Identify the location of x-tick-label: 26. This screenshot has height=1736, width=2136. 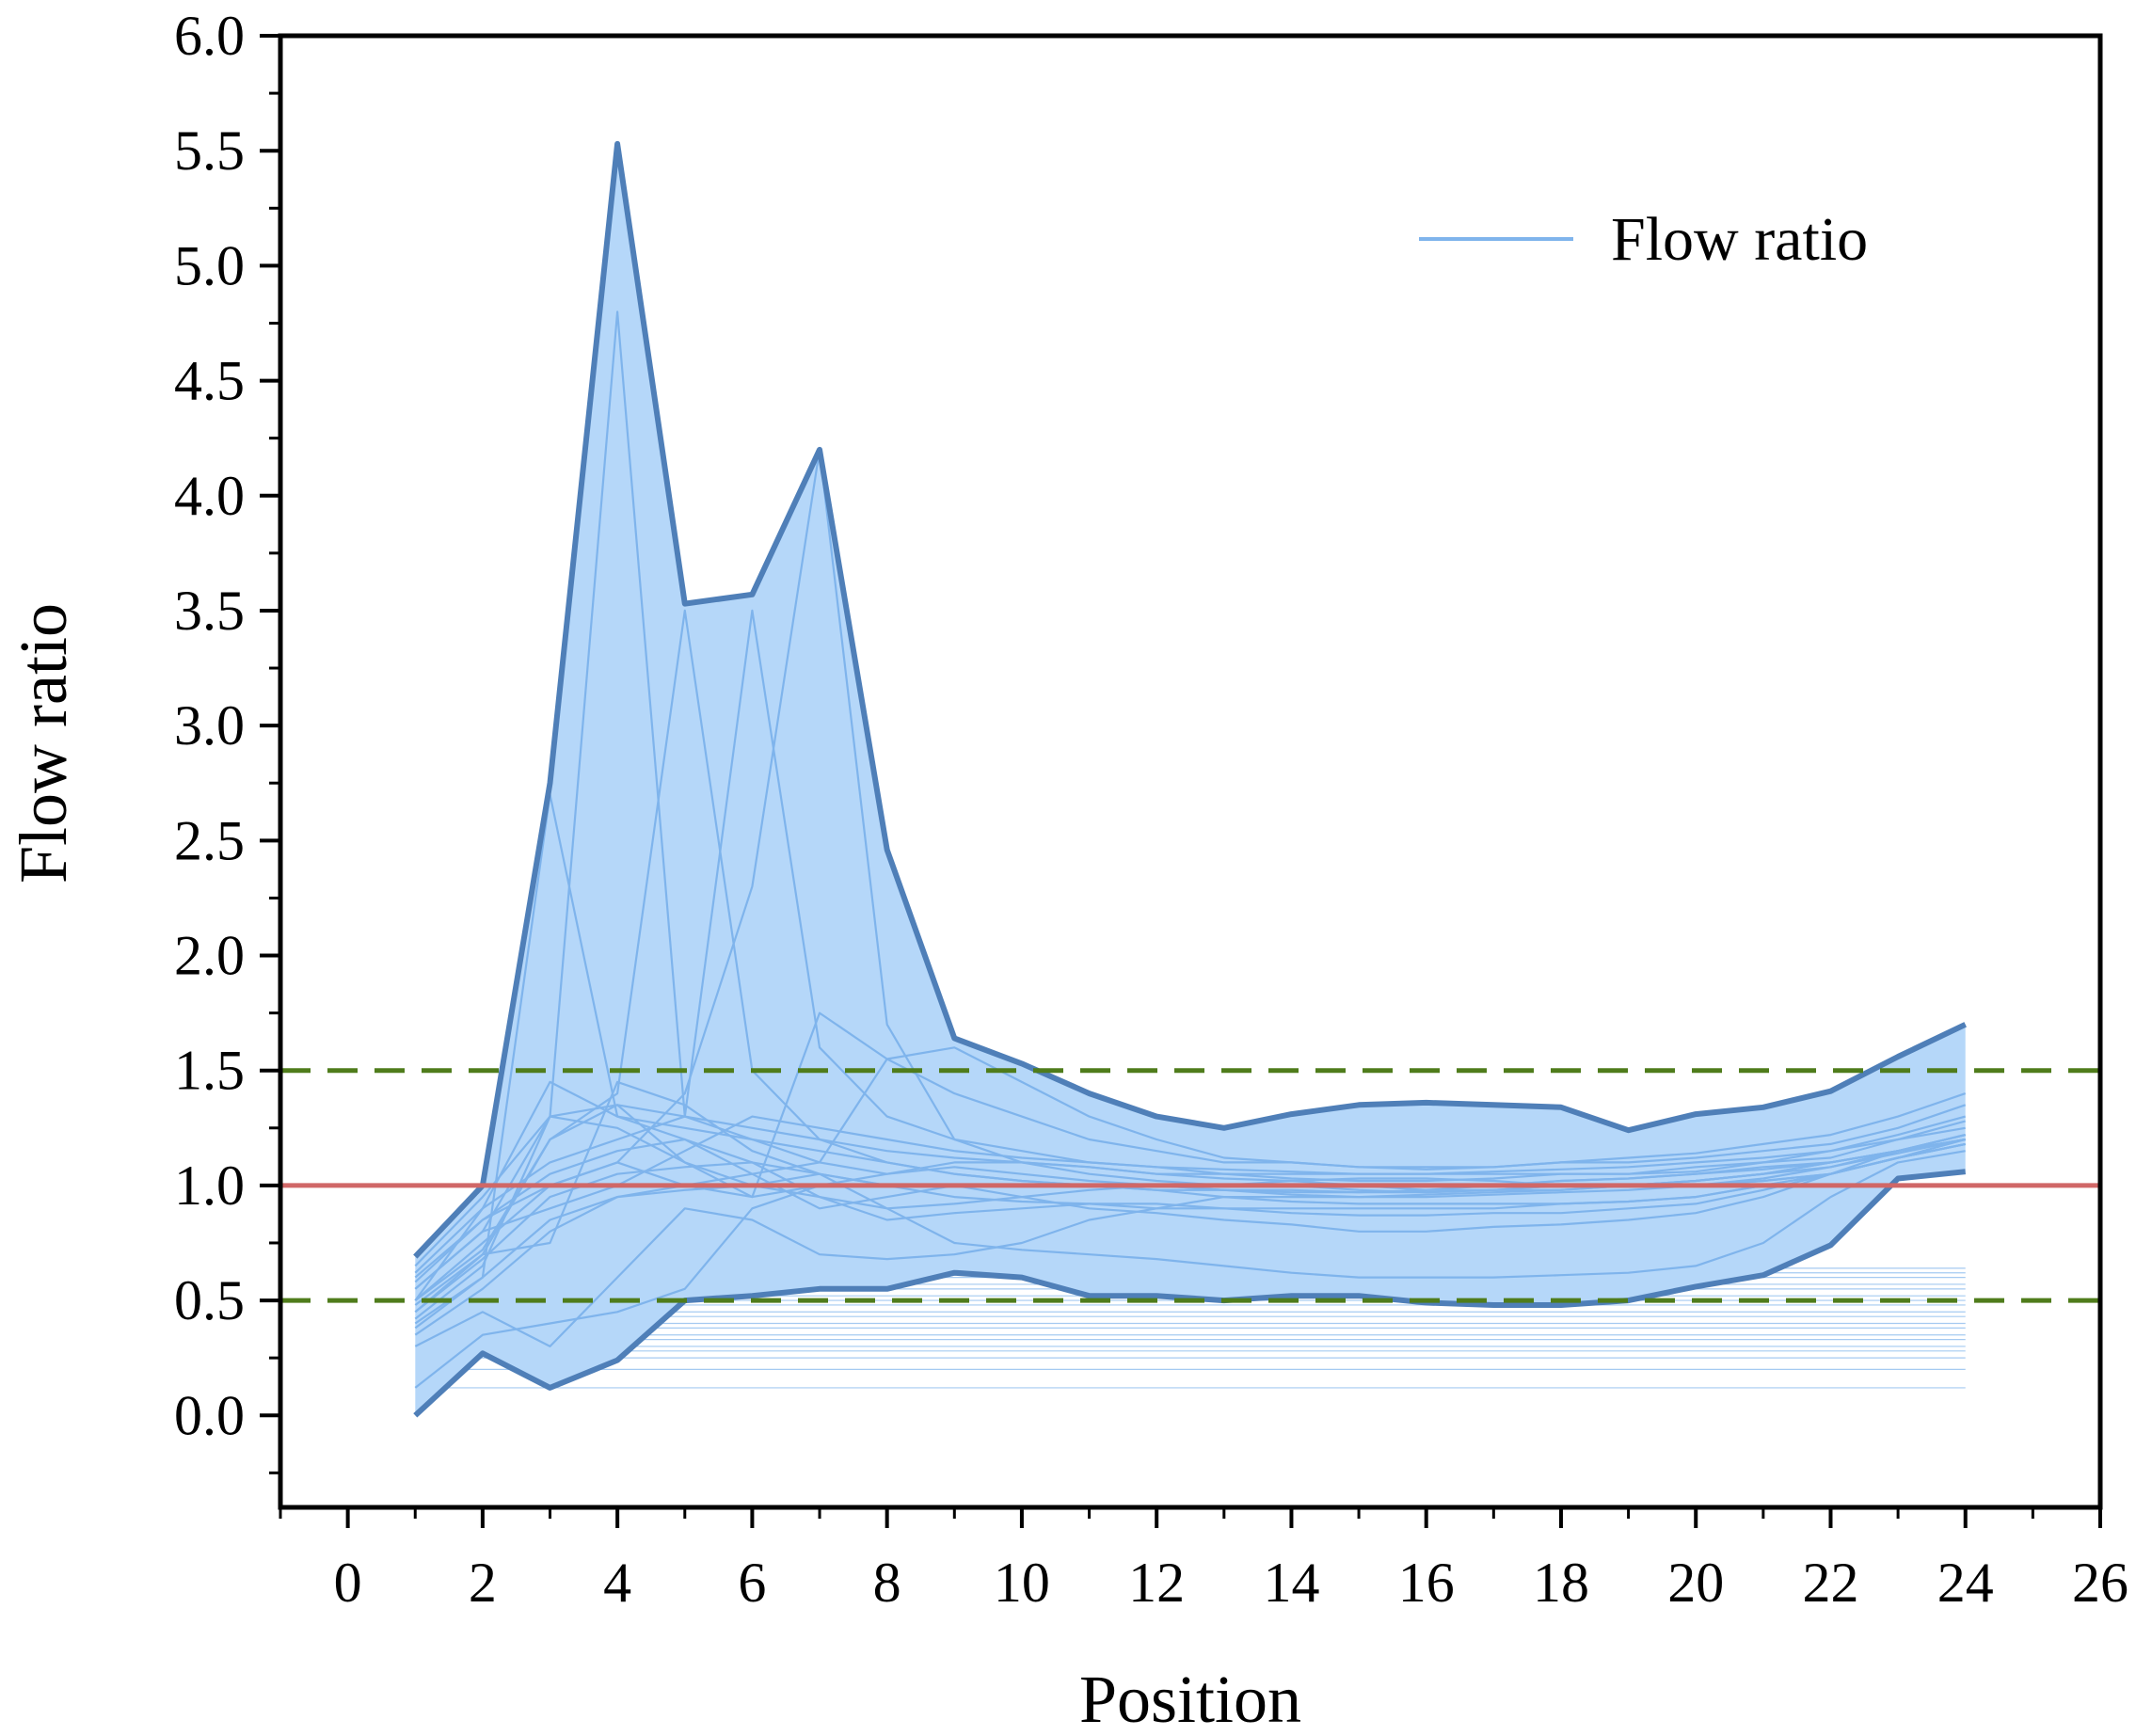
(2100, 1583).